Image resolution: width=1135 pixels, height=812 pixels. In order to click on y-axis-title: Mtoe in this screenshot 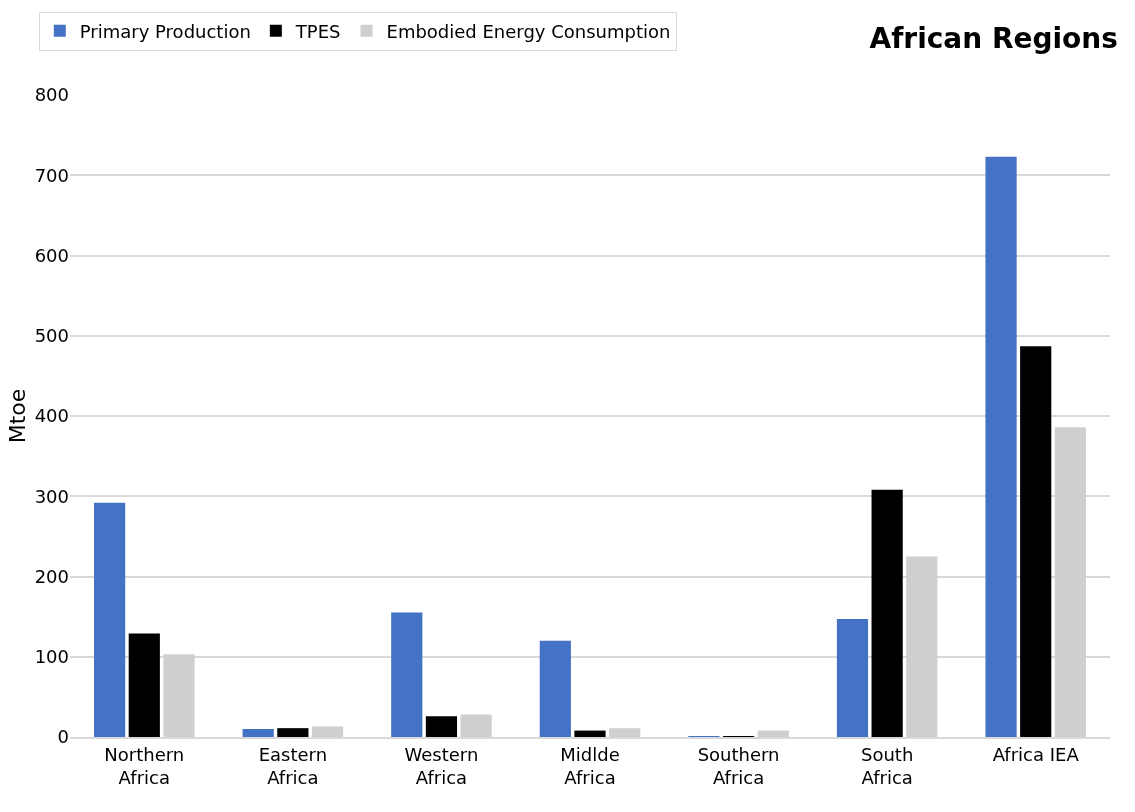, I will do `click(18, 416)`.